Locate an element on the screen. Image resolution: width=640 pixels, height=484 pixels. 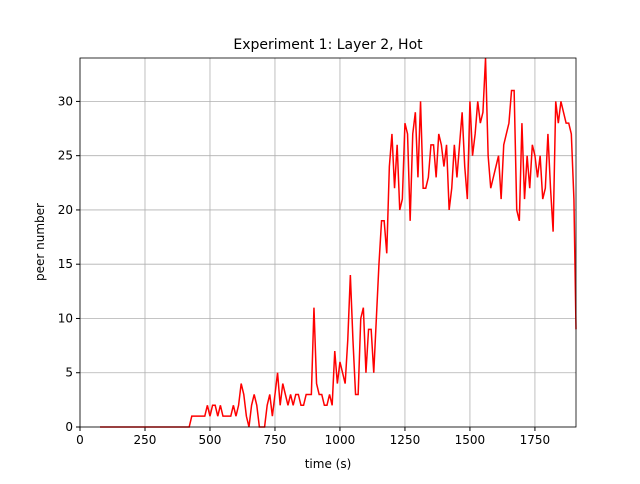
x-tick-label: 1250 is located at coordinates (405, 440).